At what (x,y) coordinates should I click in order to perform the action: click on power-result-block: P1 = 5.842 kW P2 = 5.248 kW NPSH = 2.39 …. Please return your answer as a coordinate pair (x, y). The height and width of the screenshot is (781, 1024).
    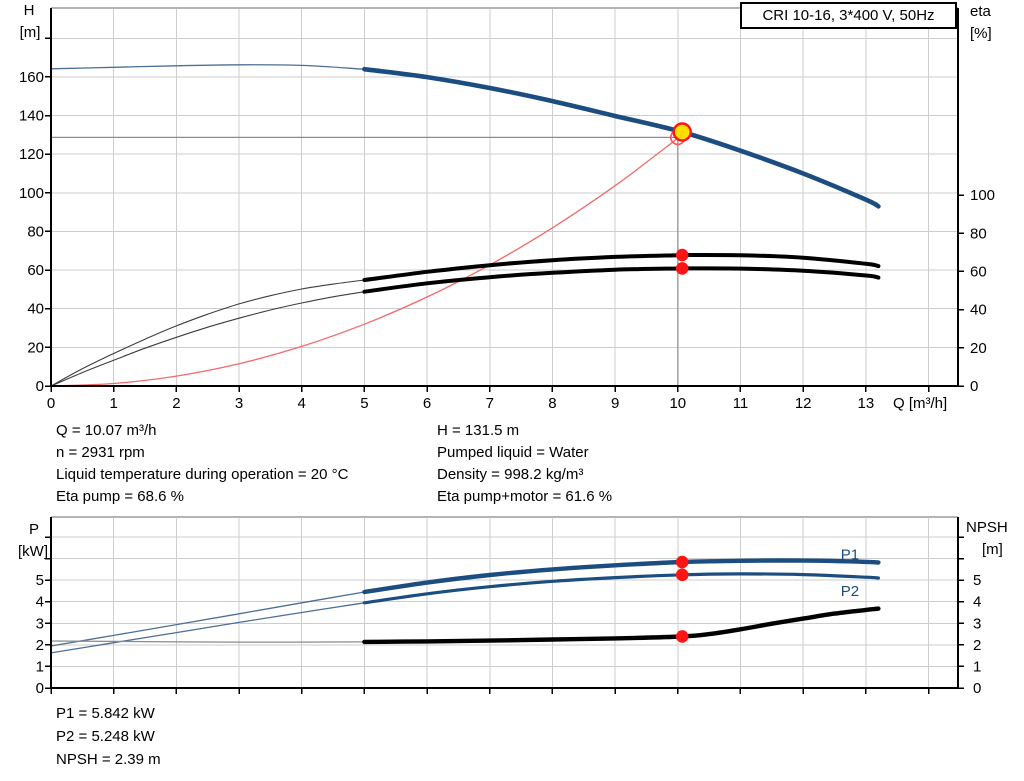
    Looking at the image, I should click on (108, 736).